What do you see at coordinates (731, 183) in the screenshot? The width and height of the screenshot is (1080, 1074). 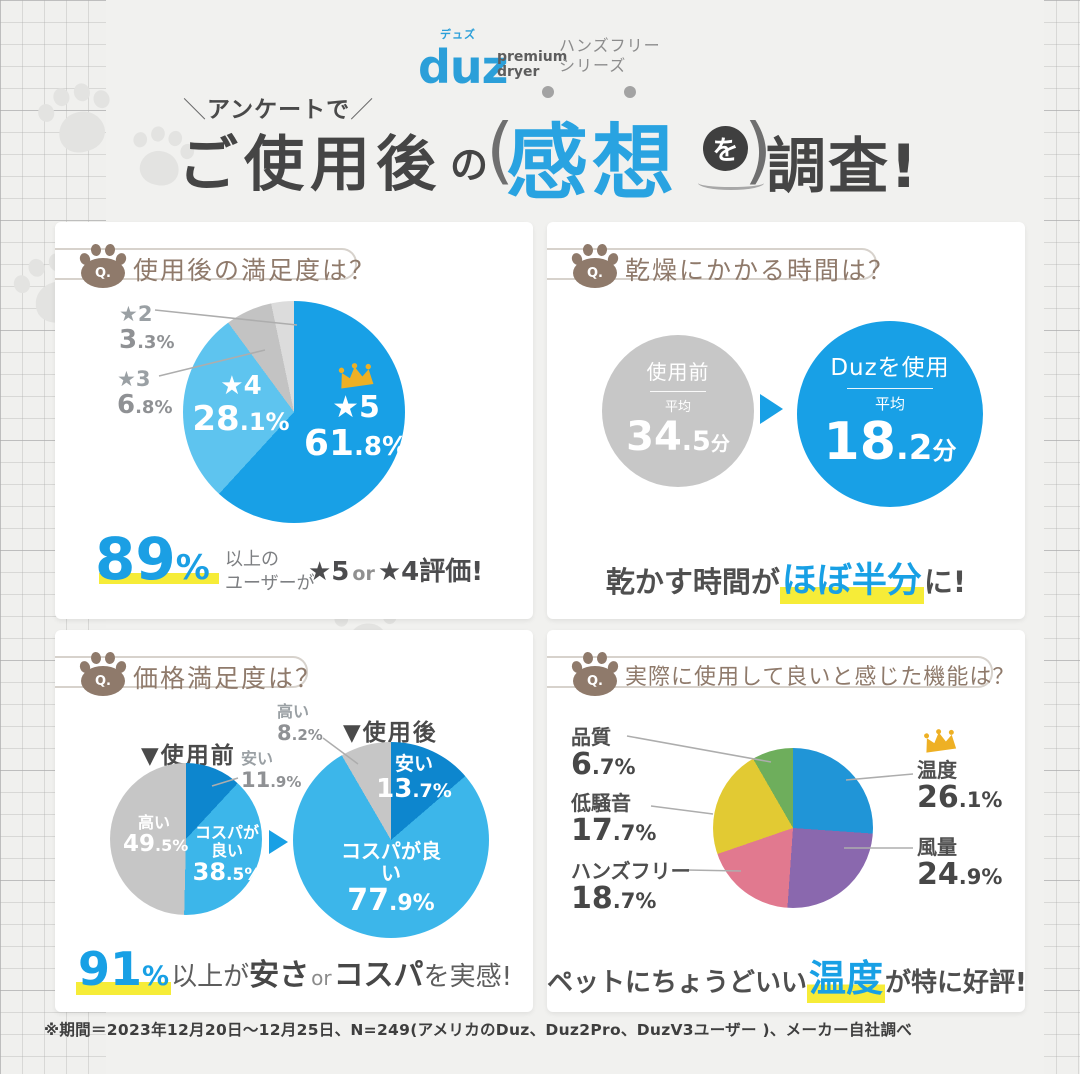 I see `headline-underline-curve` at bounding box center [731, 183].